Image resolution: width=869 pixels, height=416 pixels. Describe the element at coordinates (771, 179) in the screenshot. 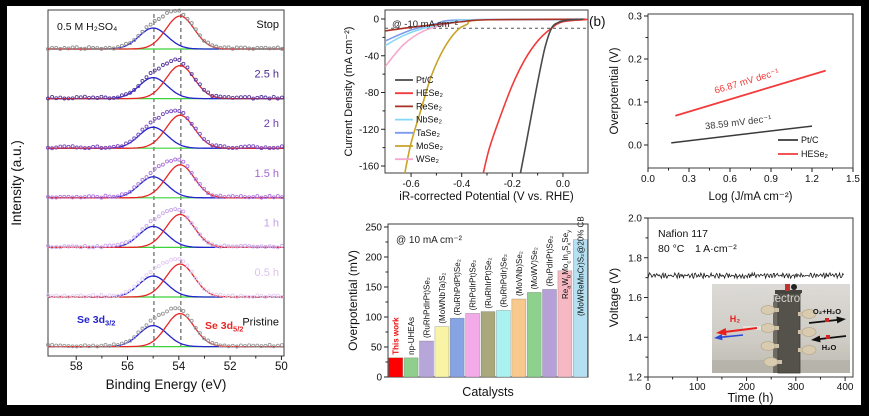

I see `tspan-shape: 0.9` at that location.